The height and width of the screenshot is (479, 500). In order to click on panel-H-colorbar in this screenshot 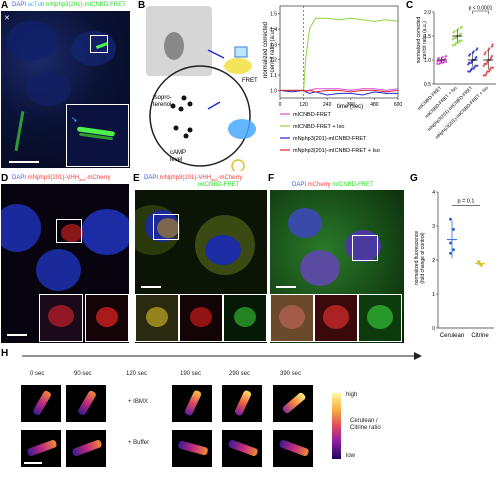, I will do `click(336, 426)`.